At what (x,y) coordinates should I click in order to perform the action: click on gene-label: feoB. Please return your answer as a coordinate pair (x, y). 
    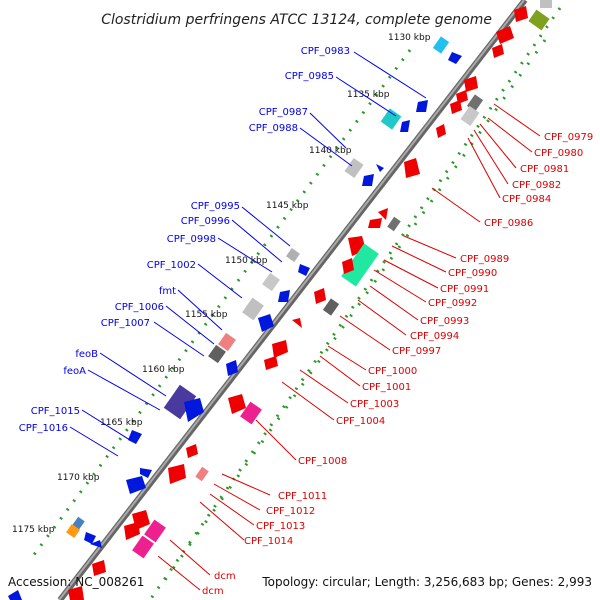
    Looking at the image, I should click on (86, 354).